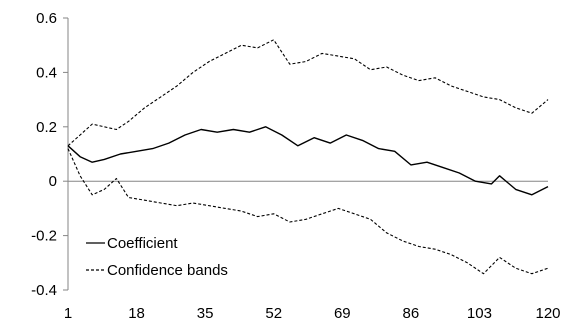  Describe the element at coordinates (44, 290) in the screenshot. I see `y-tick-label: -0.4` at that location.